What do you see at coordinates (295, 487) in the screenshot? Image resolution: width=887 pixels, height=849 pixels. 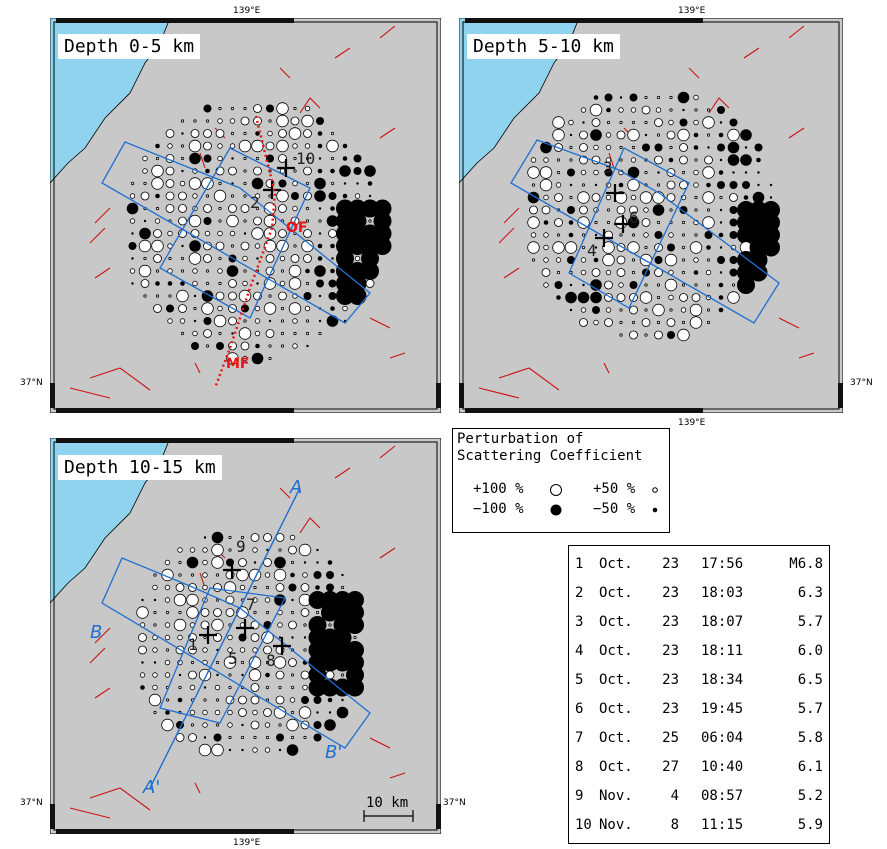 I see `section-label-a: A` at bounding box center [295, 487].